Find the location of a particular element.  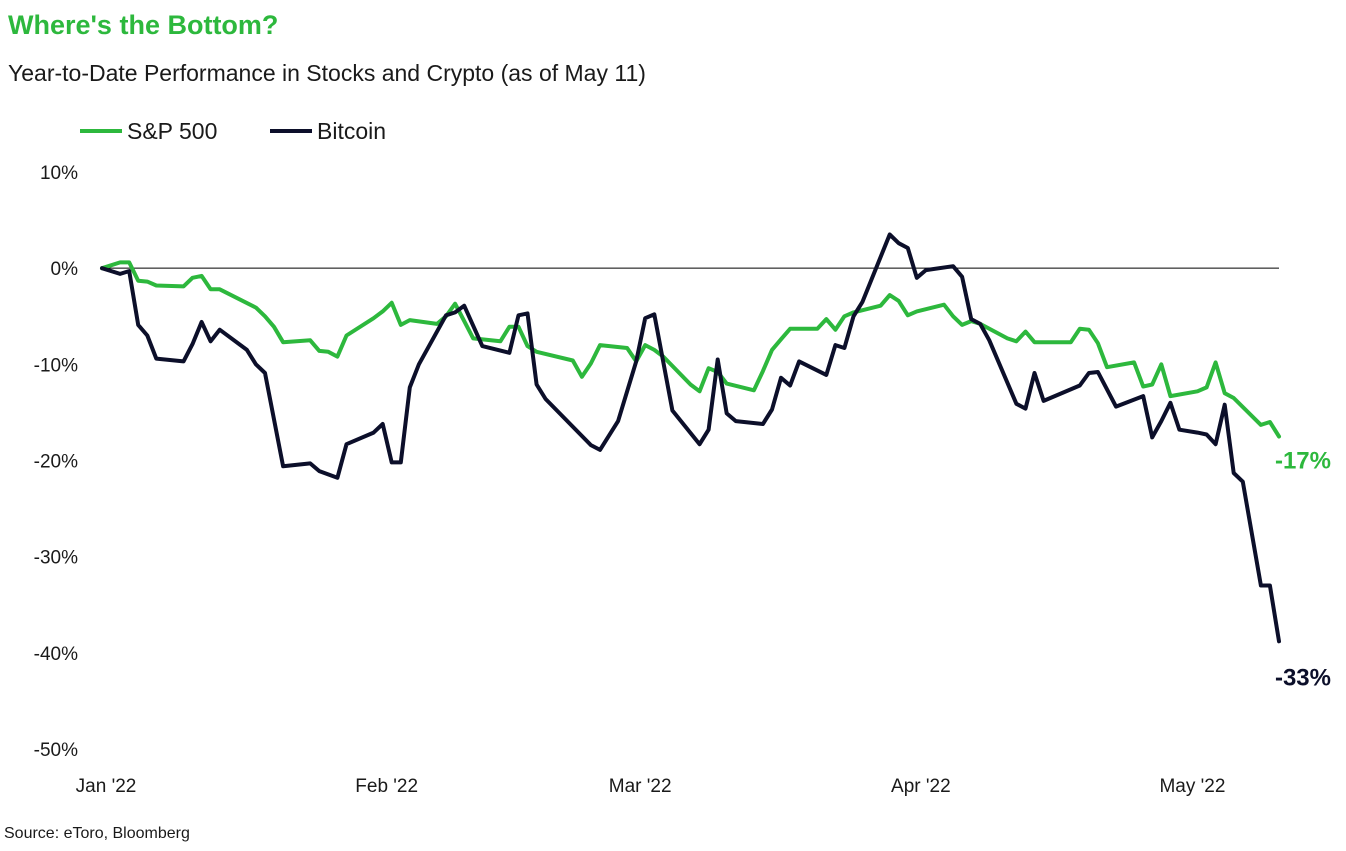

y-tick-label: -20% is located at coordinates (56, 462).